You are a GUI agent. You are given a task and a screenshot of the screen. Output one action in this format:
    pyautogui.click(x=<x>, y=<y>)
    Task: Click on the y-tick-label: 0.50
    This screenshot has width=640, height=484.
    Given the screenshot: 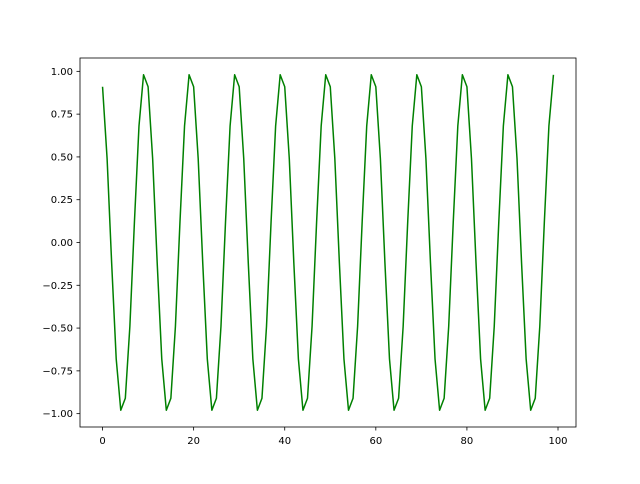 What is the action you would take?
    pyautogui.click(x=62, y=157)
    